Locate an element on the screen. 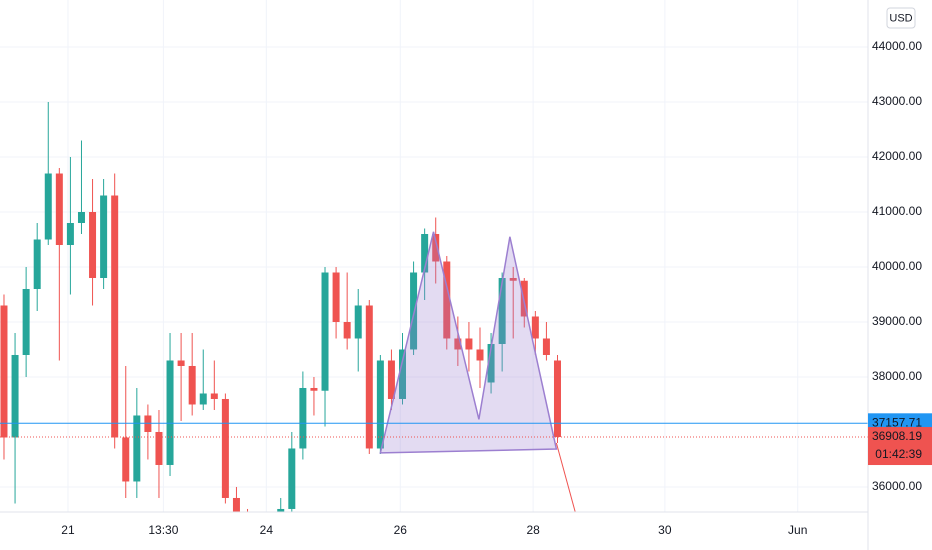  x-tick-label: 13:30 is located at coordinates (163, 530).